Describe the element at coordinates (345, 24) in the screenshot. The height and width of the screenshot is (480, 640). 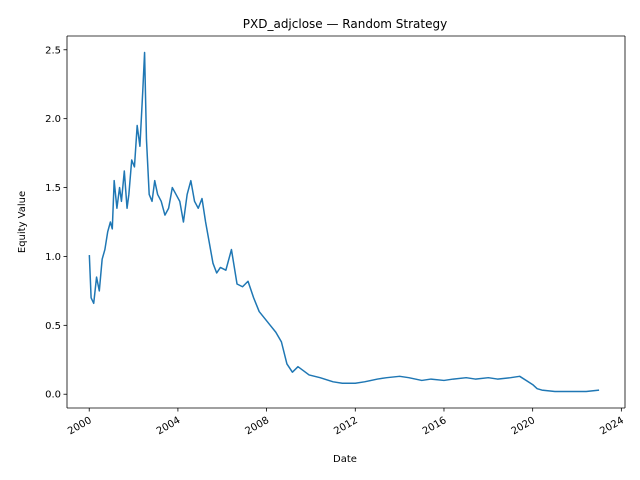
I see `chart-title: PXD_adjclose — Random Strategy` at that location.